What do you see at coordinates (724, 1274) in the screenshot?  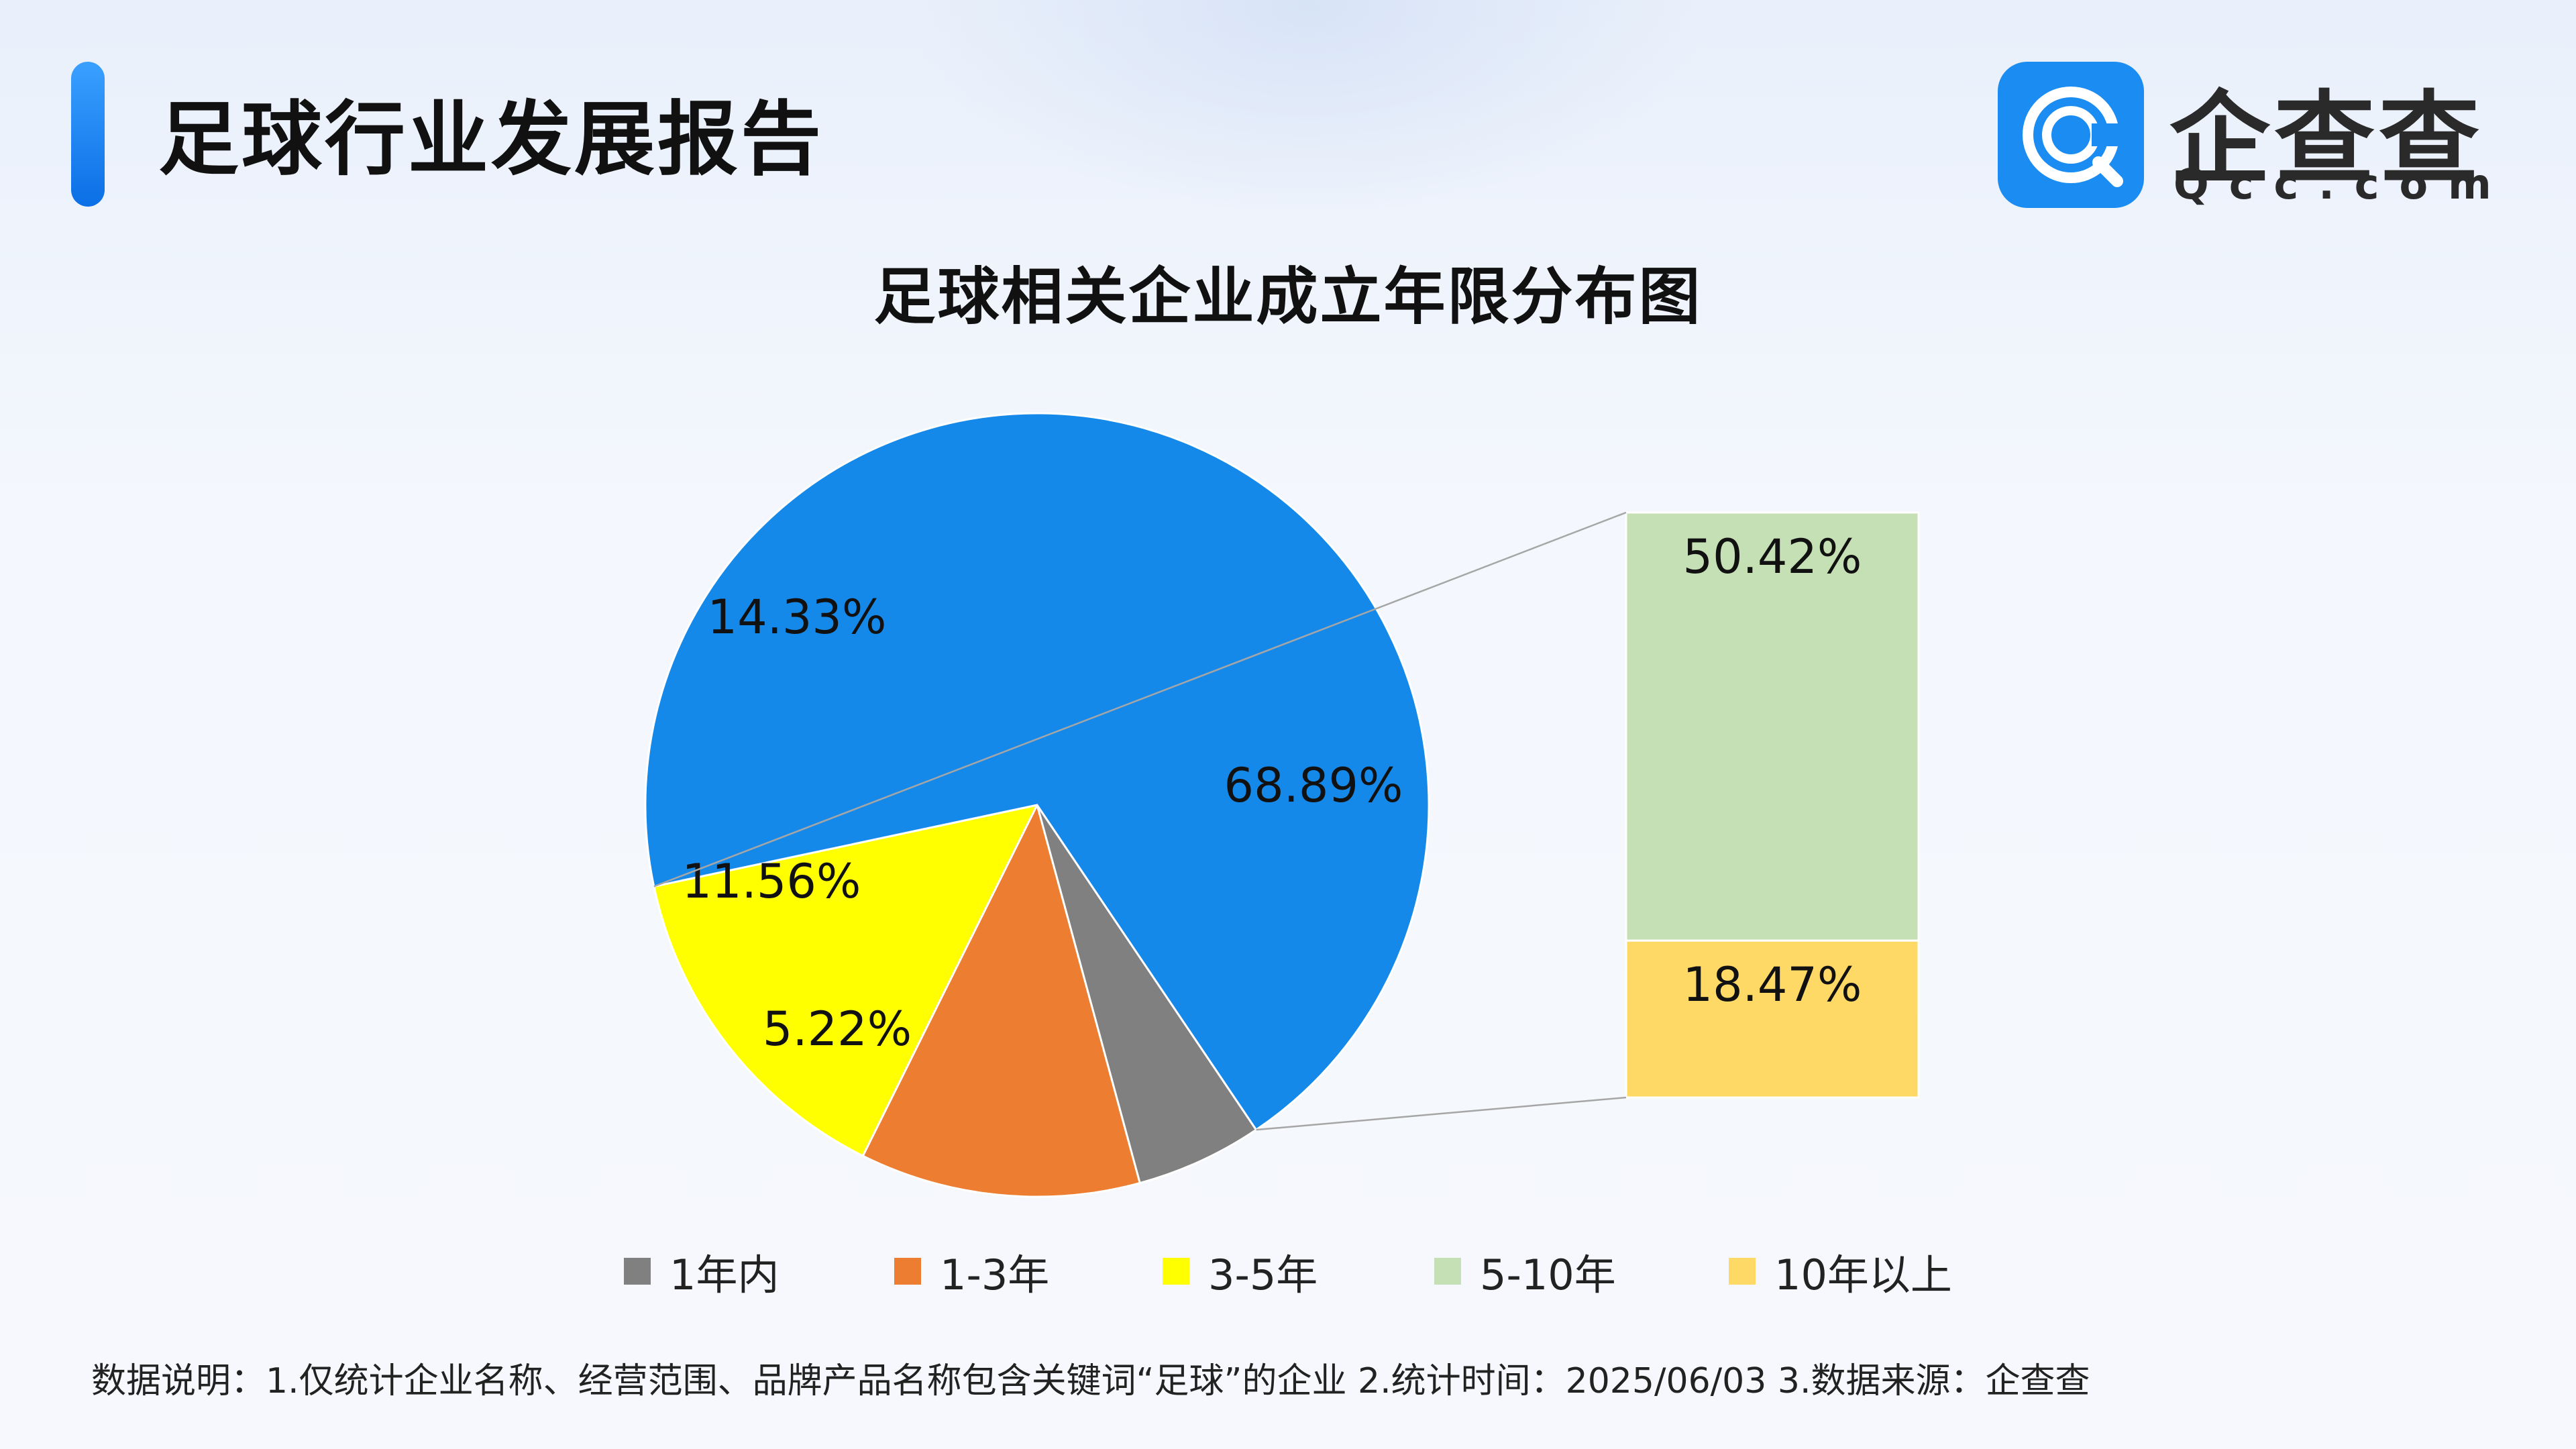 I see `legend-label: 1年内` at bounding box center [724, 1274].